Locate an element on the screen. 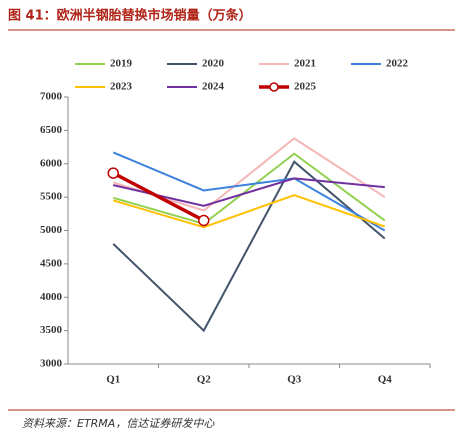  y-tick-label: 4000 is located at coordinates (51, 297).